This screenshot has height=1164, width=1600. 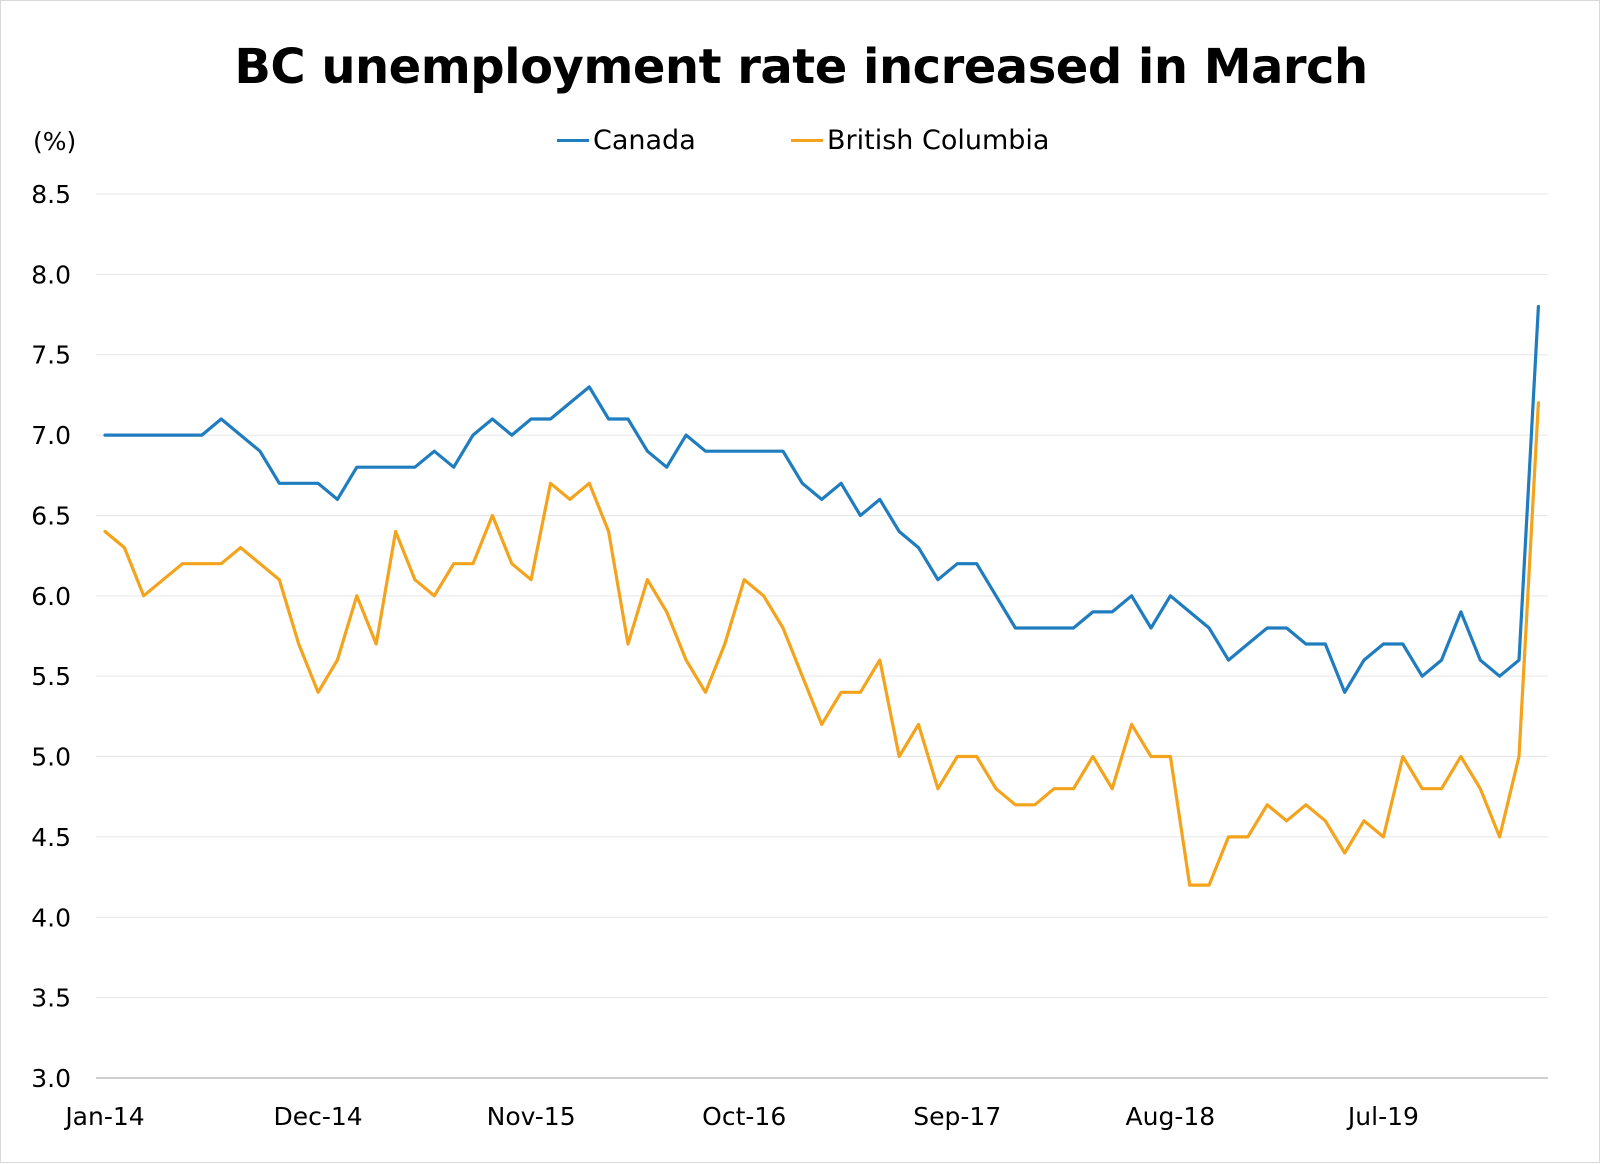 I want to click on y-tick-label: 8.5, so click(x=51, y=194).